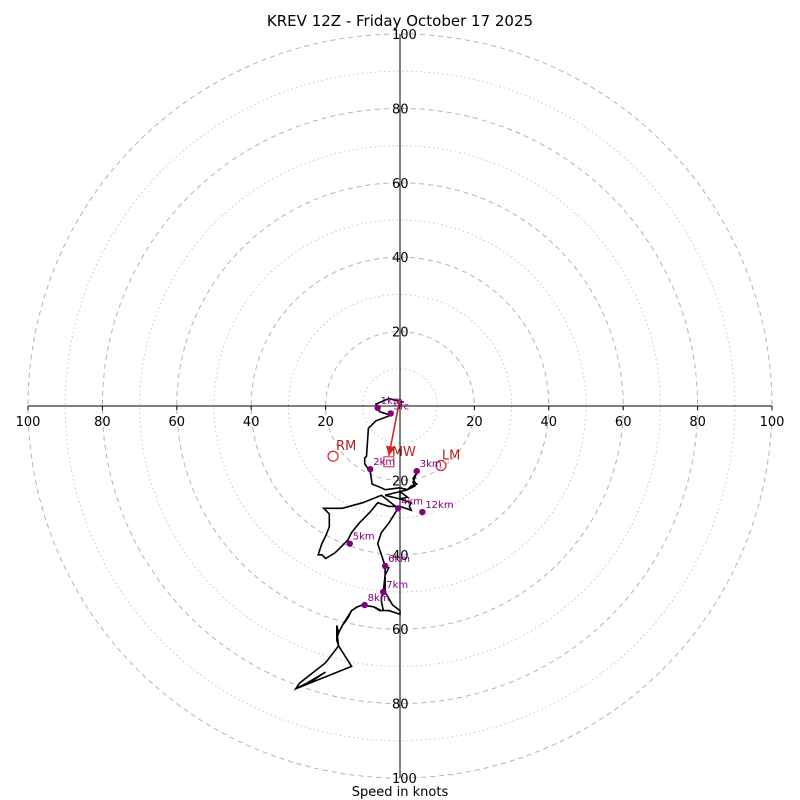 This screenshot has width=800, height=800. What do you see at coordinates (364, 537) in the screenshot?
I see `height-label-5km: 5km` at bounding box center [364, 537].